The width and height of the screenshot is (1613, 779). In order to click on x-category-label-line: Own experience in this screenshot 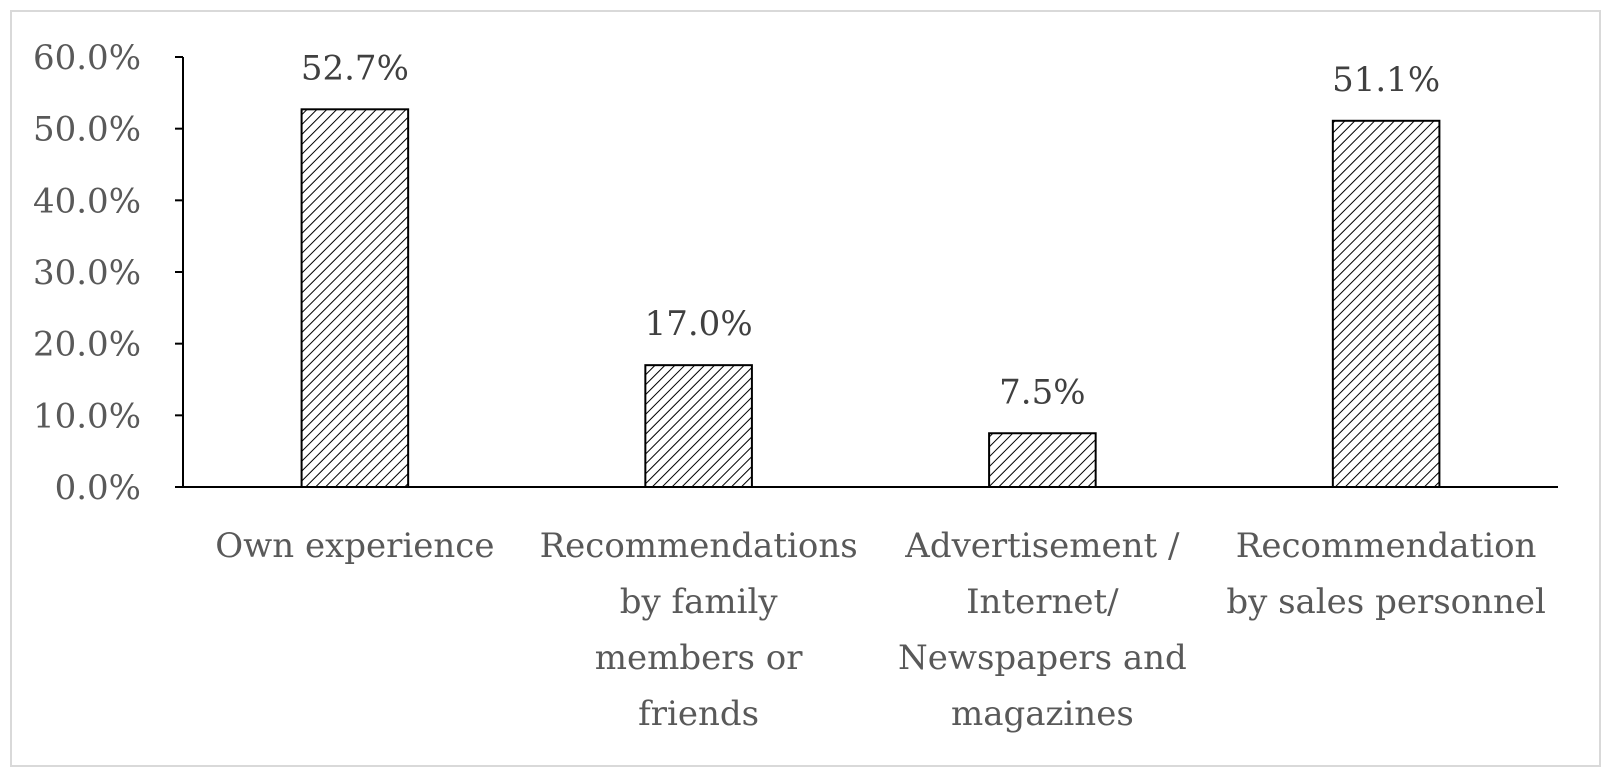, I will do `click(354, 546)`.